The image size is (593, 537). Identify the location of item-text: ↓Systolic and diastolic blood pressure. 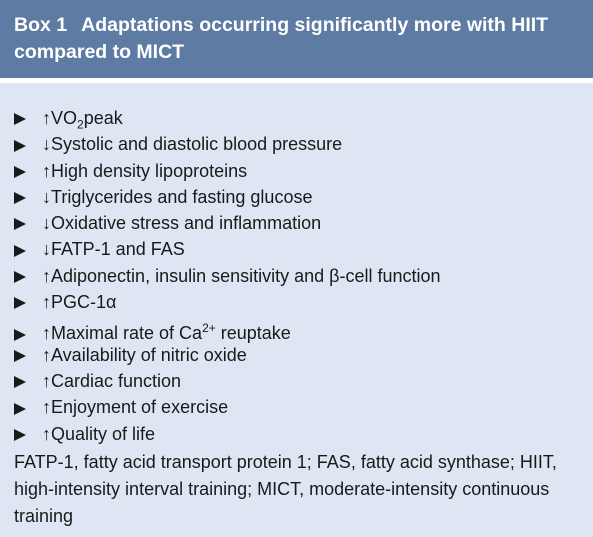
(192, 144).